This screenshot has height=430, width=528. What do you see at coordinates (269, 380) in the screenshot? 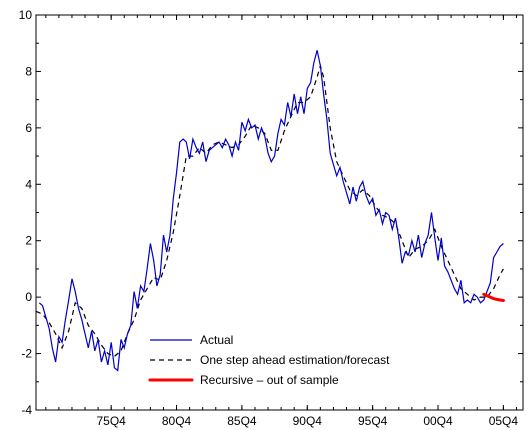
I see `legend-label: Recursive – out of sample` at bounding box center [269, 380].